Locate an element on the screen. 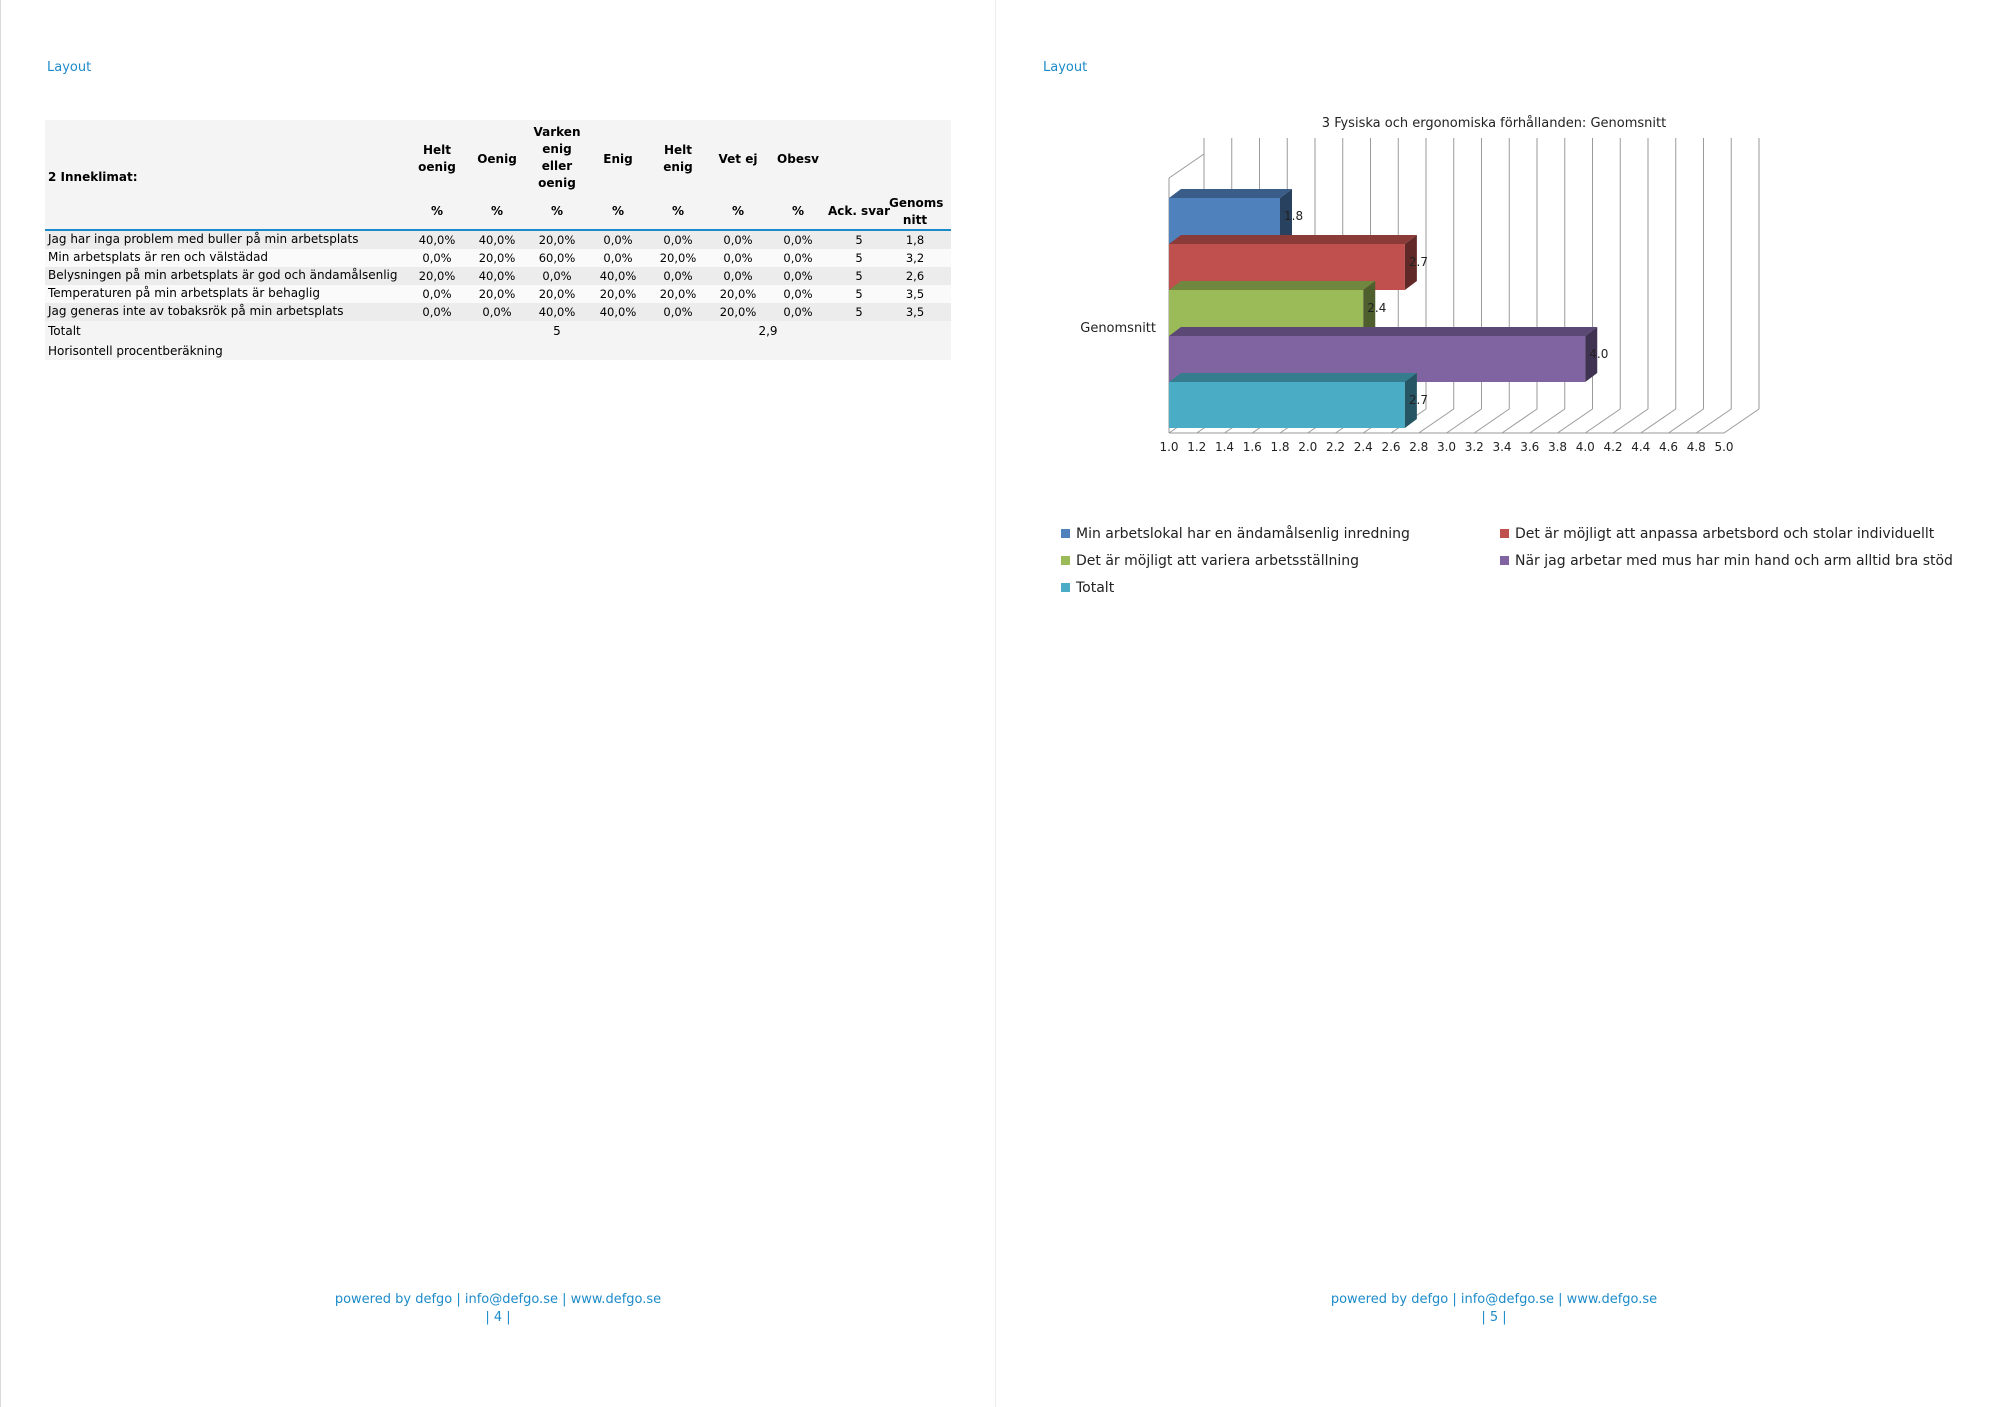 The height and width of the screenshot is (1407, 1992). x-tick-label: 1.4 is located at coordinates (1224, 447).